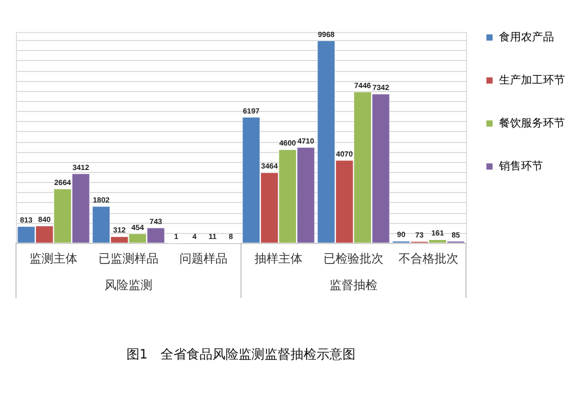 This screenshot has height=395, width=575. I want to click on legend-label: 生产加工环节, so click(532, 80).